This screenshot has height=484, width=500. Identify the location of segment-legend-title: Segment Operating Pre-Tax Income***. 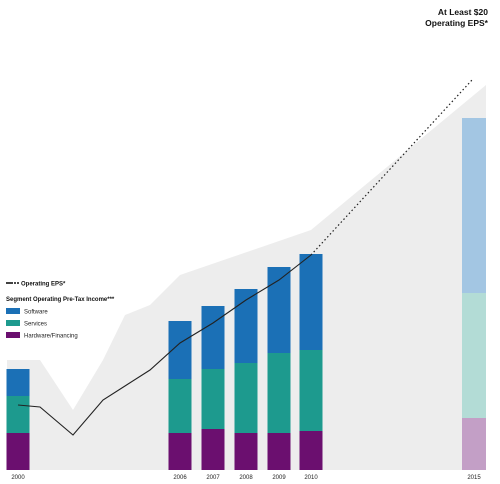
(60, 300).